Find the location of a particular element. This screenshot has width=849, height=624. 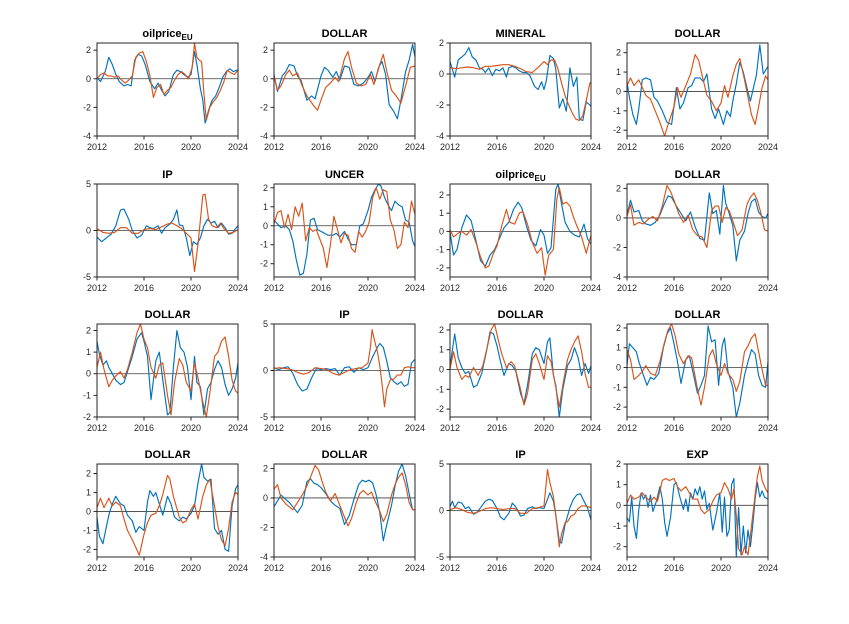

subplot-8-dollar: 2012 2016 2020 2024 2 0 -2 -4 DOLLAR is located at coordinates (695, 231).